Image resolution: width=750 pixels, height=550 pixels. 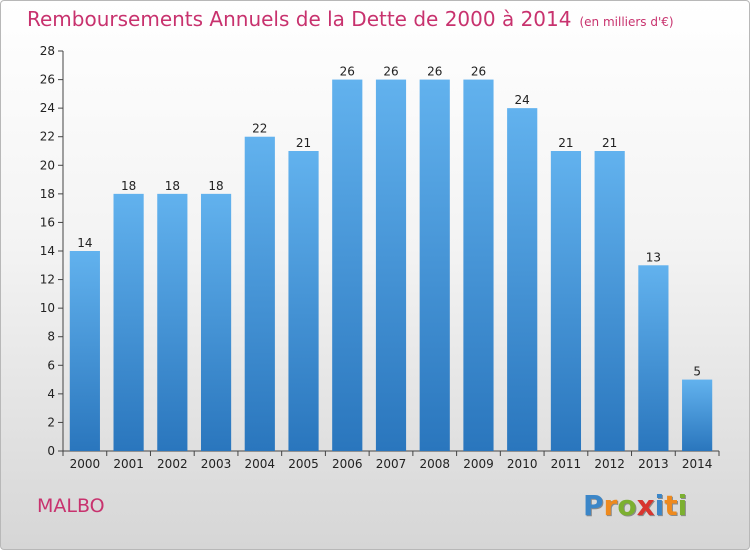 What do you see at coordinates (645, 505) in the screenshot?
I see `logo-letter: x` at bounding box center [645, 505].